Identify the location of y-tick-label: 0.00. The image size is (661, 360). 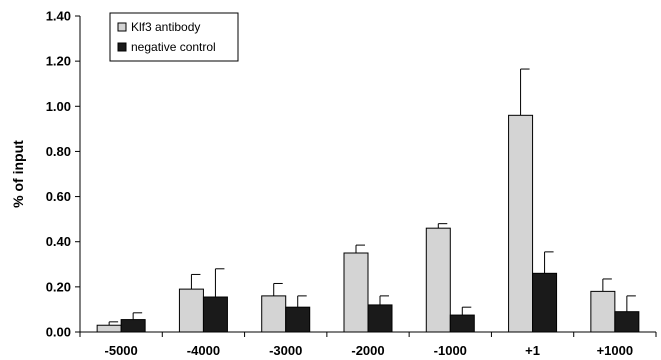
(58, 332).